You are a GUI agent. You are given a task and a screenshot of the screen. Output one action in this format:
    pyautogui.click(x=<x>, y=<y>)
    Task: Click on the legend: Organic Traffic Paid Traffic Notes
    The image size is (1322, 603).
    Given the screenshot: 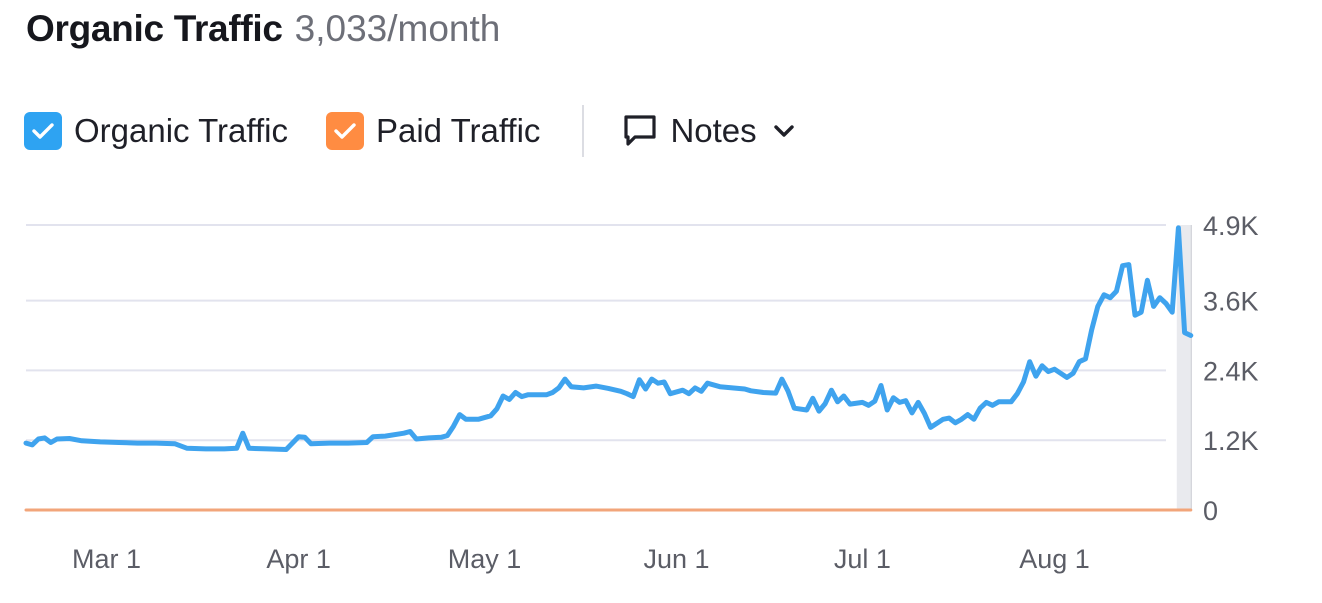 What is the action you would take?
    pyautogui.click(x=409, y=131)
    